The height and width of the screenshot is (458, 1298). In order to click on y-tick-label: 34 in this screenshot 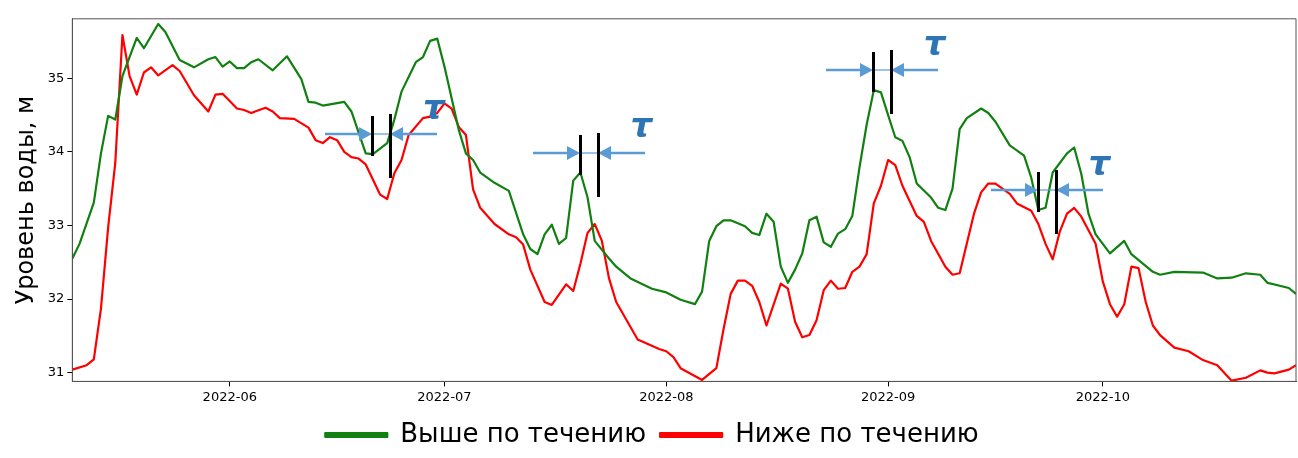, I will do `click(56, 151)`.